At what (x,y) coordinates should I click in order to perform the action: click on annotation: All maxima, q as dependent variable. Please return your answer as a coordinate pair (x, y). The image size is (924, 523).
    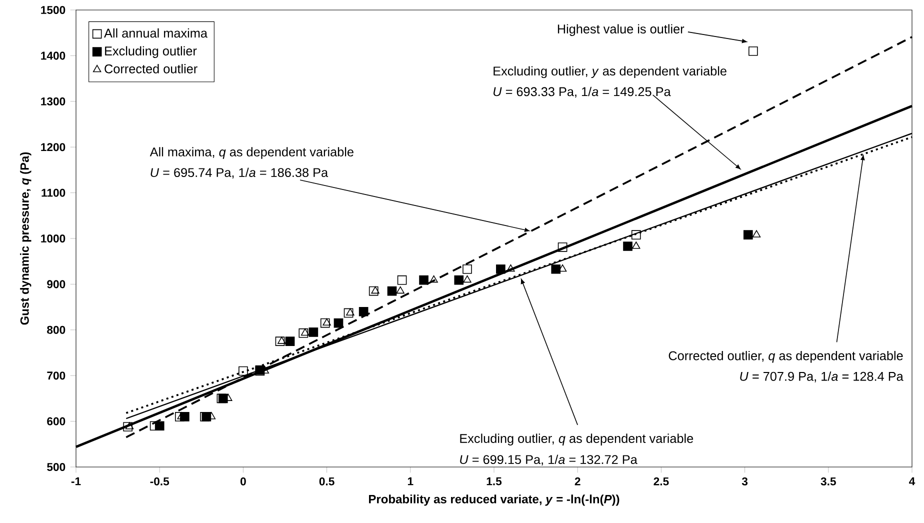
    Looking at the image, I should click on (252, 153).